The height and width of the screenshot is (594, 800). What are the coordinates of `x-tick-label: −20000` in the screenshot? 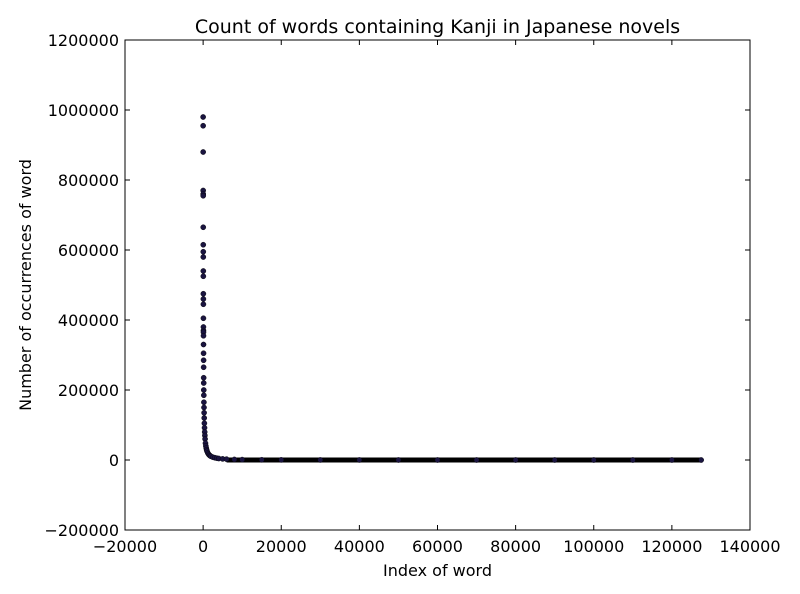 It's located at (125, 546).